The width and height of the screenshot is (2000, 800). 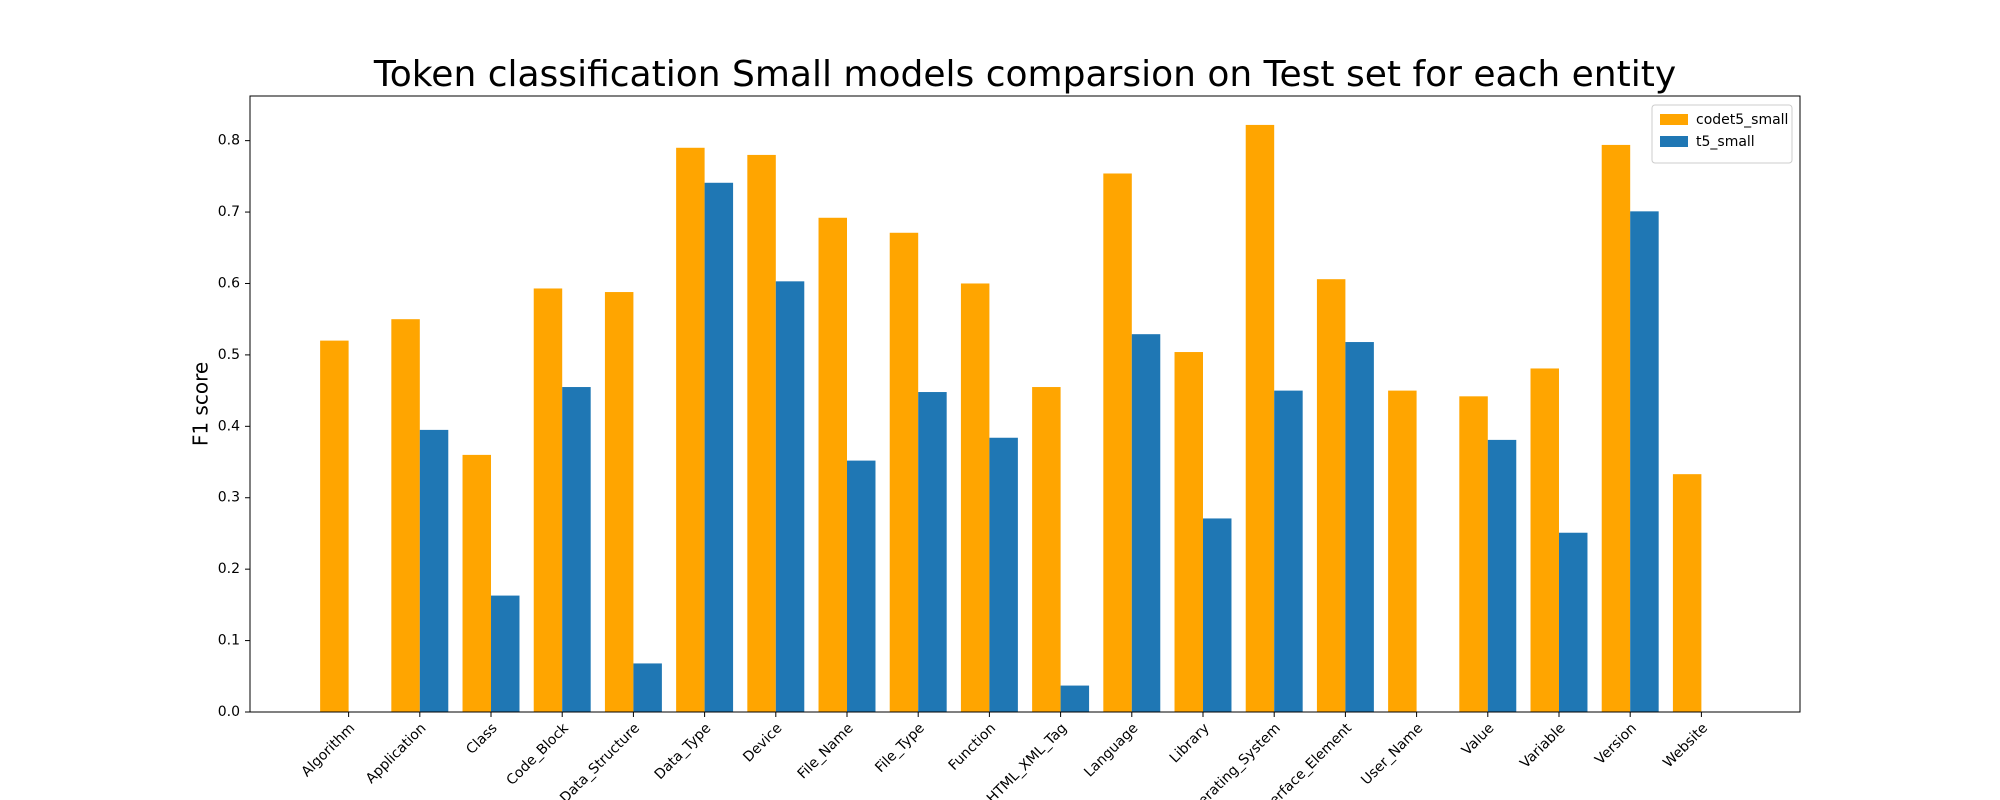 What do you see at coordinates (229, 355) in the screenshot?
I see `y-tick-label: 0.5` at bounding box center [229, 355].